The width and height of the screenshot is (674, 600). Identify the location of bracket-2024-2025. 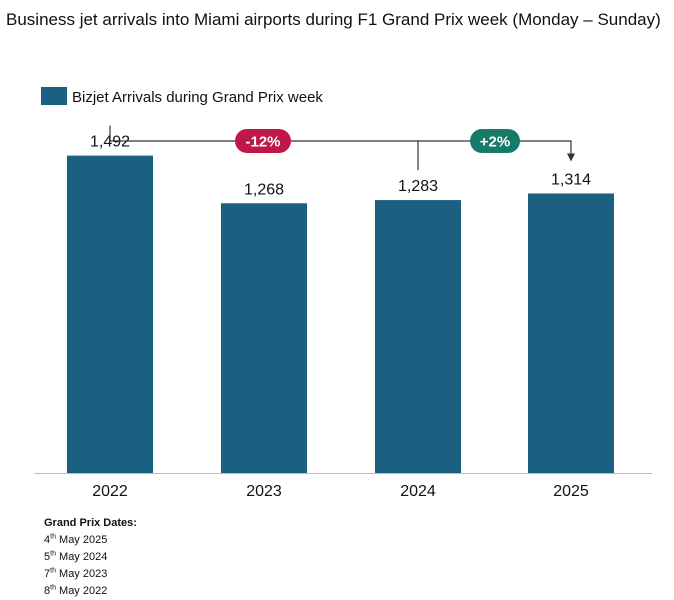
(495, 150).